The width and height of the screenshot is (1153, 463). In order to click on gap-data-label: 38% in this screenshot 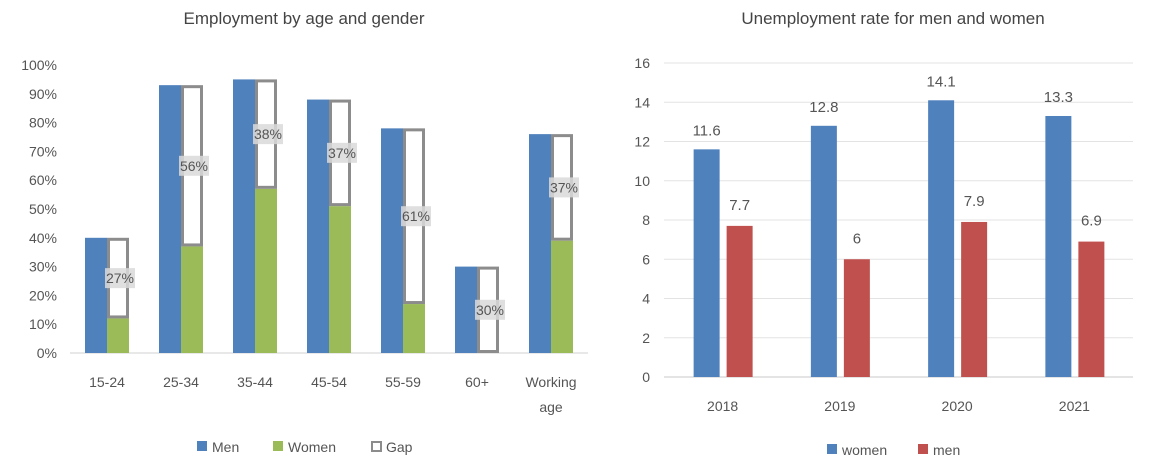, I will do `click(268, 134)`.